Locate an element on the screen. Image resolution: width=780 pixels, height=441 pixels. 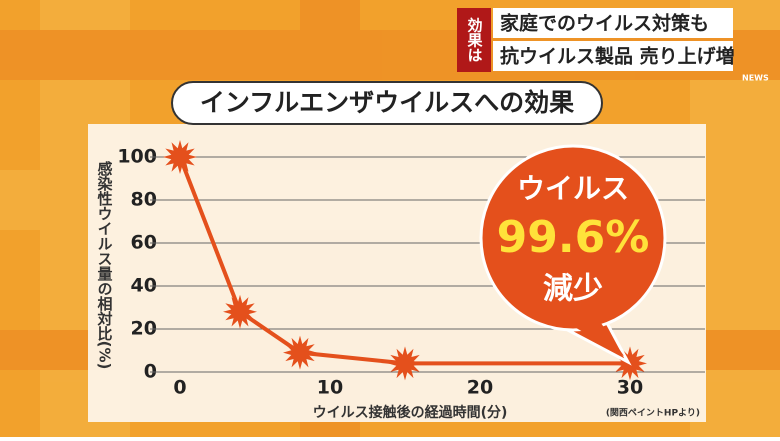
x-tick-label: 30 is located at coordinates (630, 388).